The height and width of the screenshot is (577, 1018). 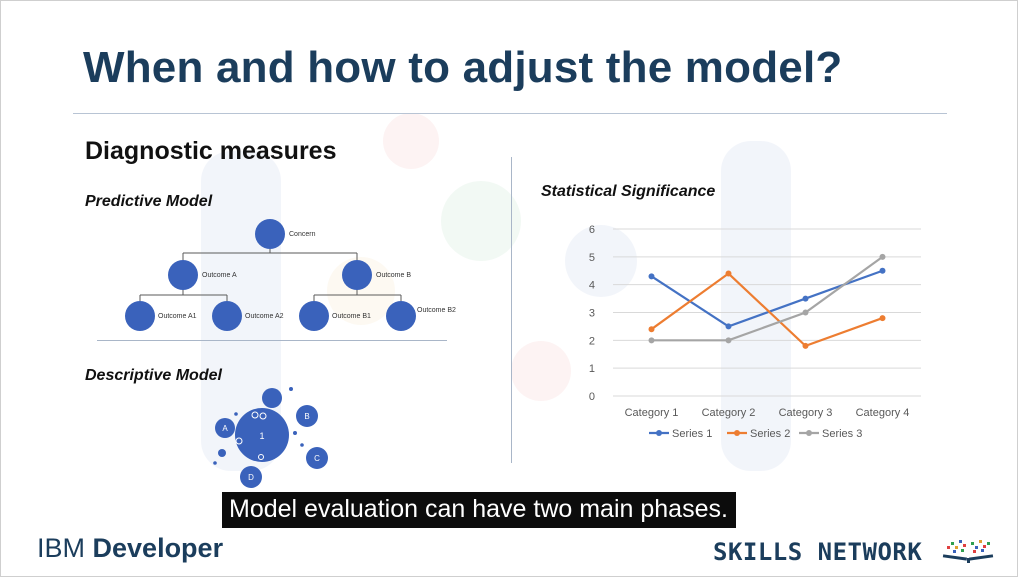 What do you see at coordinates (270, 234) in the screenshot?
I see `tree-node-root` at bounding box center [270, 234].